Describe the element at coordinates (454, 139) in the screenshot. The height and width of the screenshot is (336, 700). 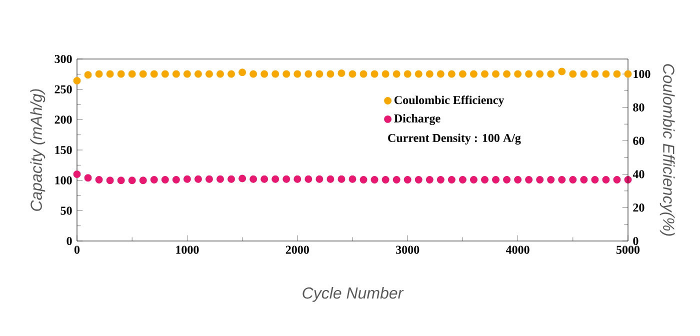
I see `annotation: Current Density : 100 A/g` at that location.